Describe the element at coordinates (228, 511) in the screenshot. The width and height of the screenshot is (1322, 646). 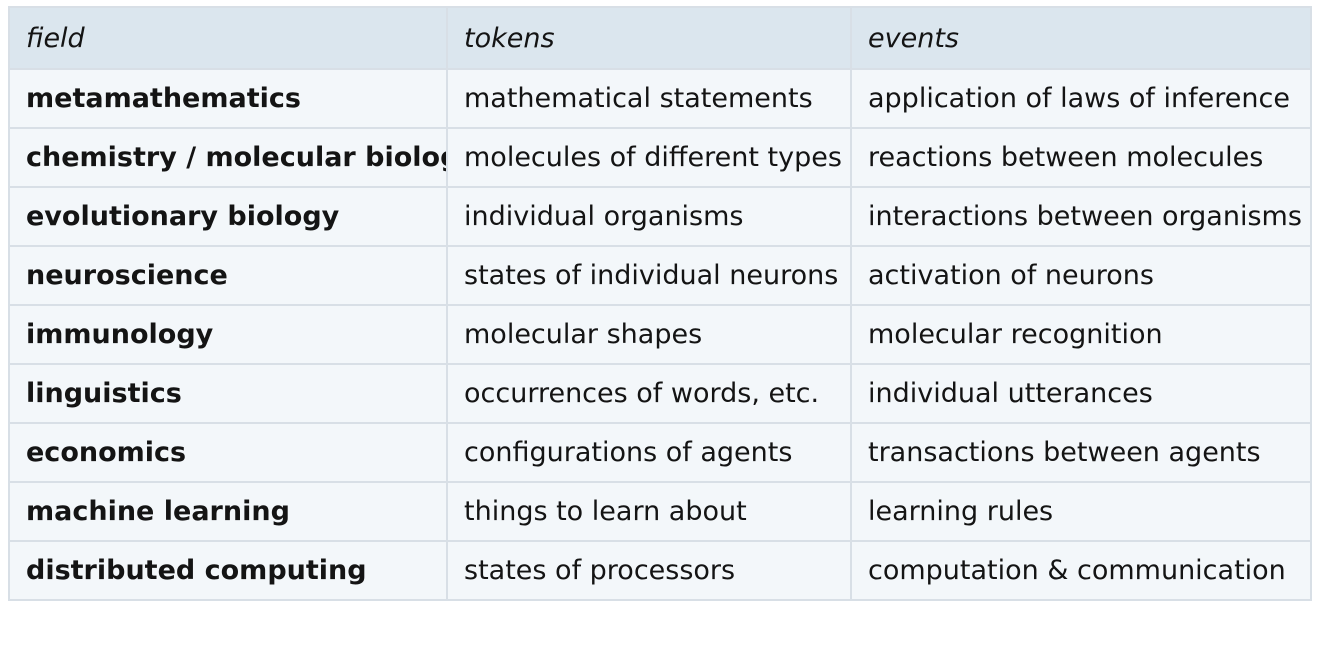
I see `cell-field: machine learning` at that location.